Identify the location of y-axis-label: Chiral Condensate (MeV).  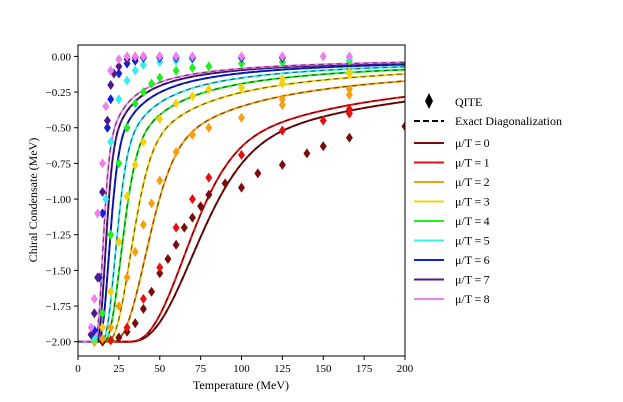
(33, 200).